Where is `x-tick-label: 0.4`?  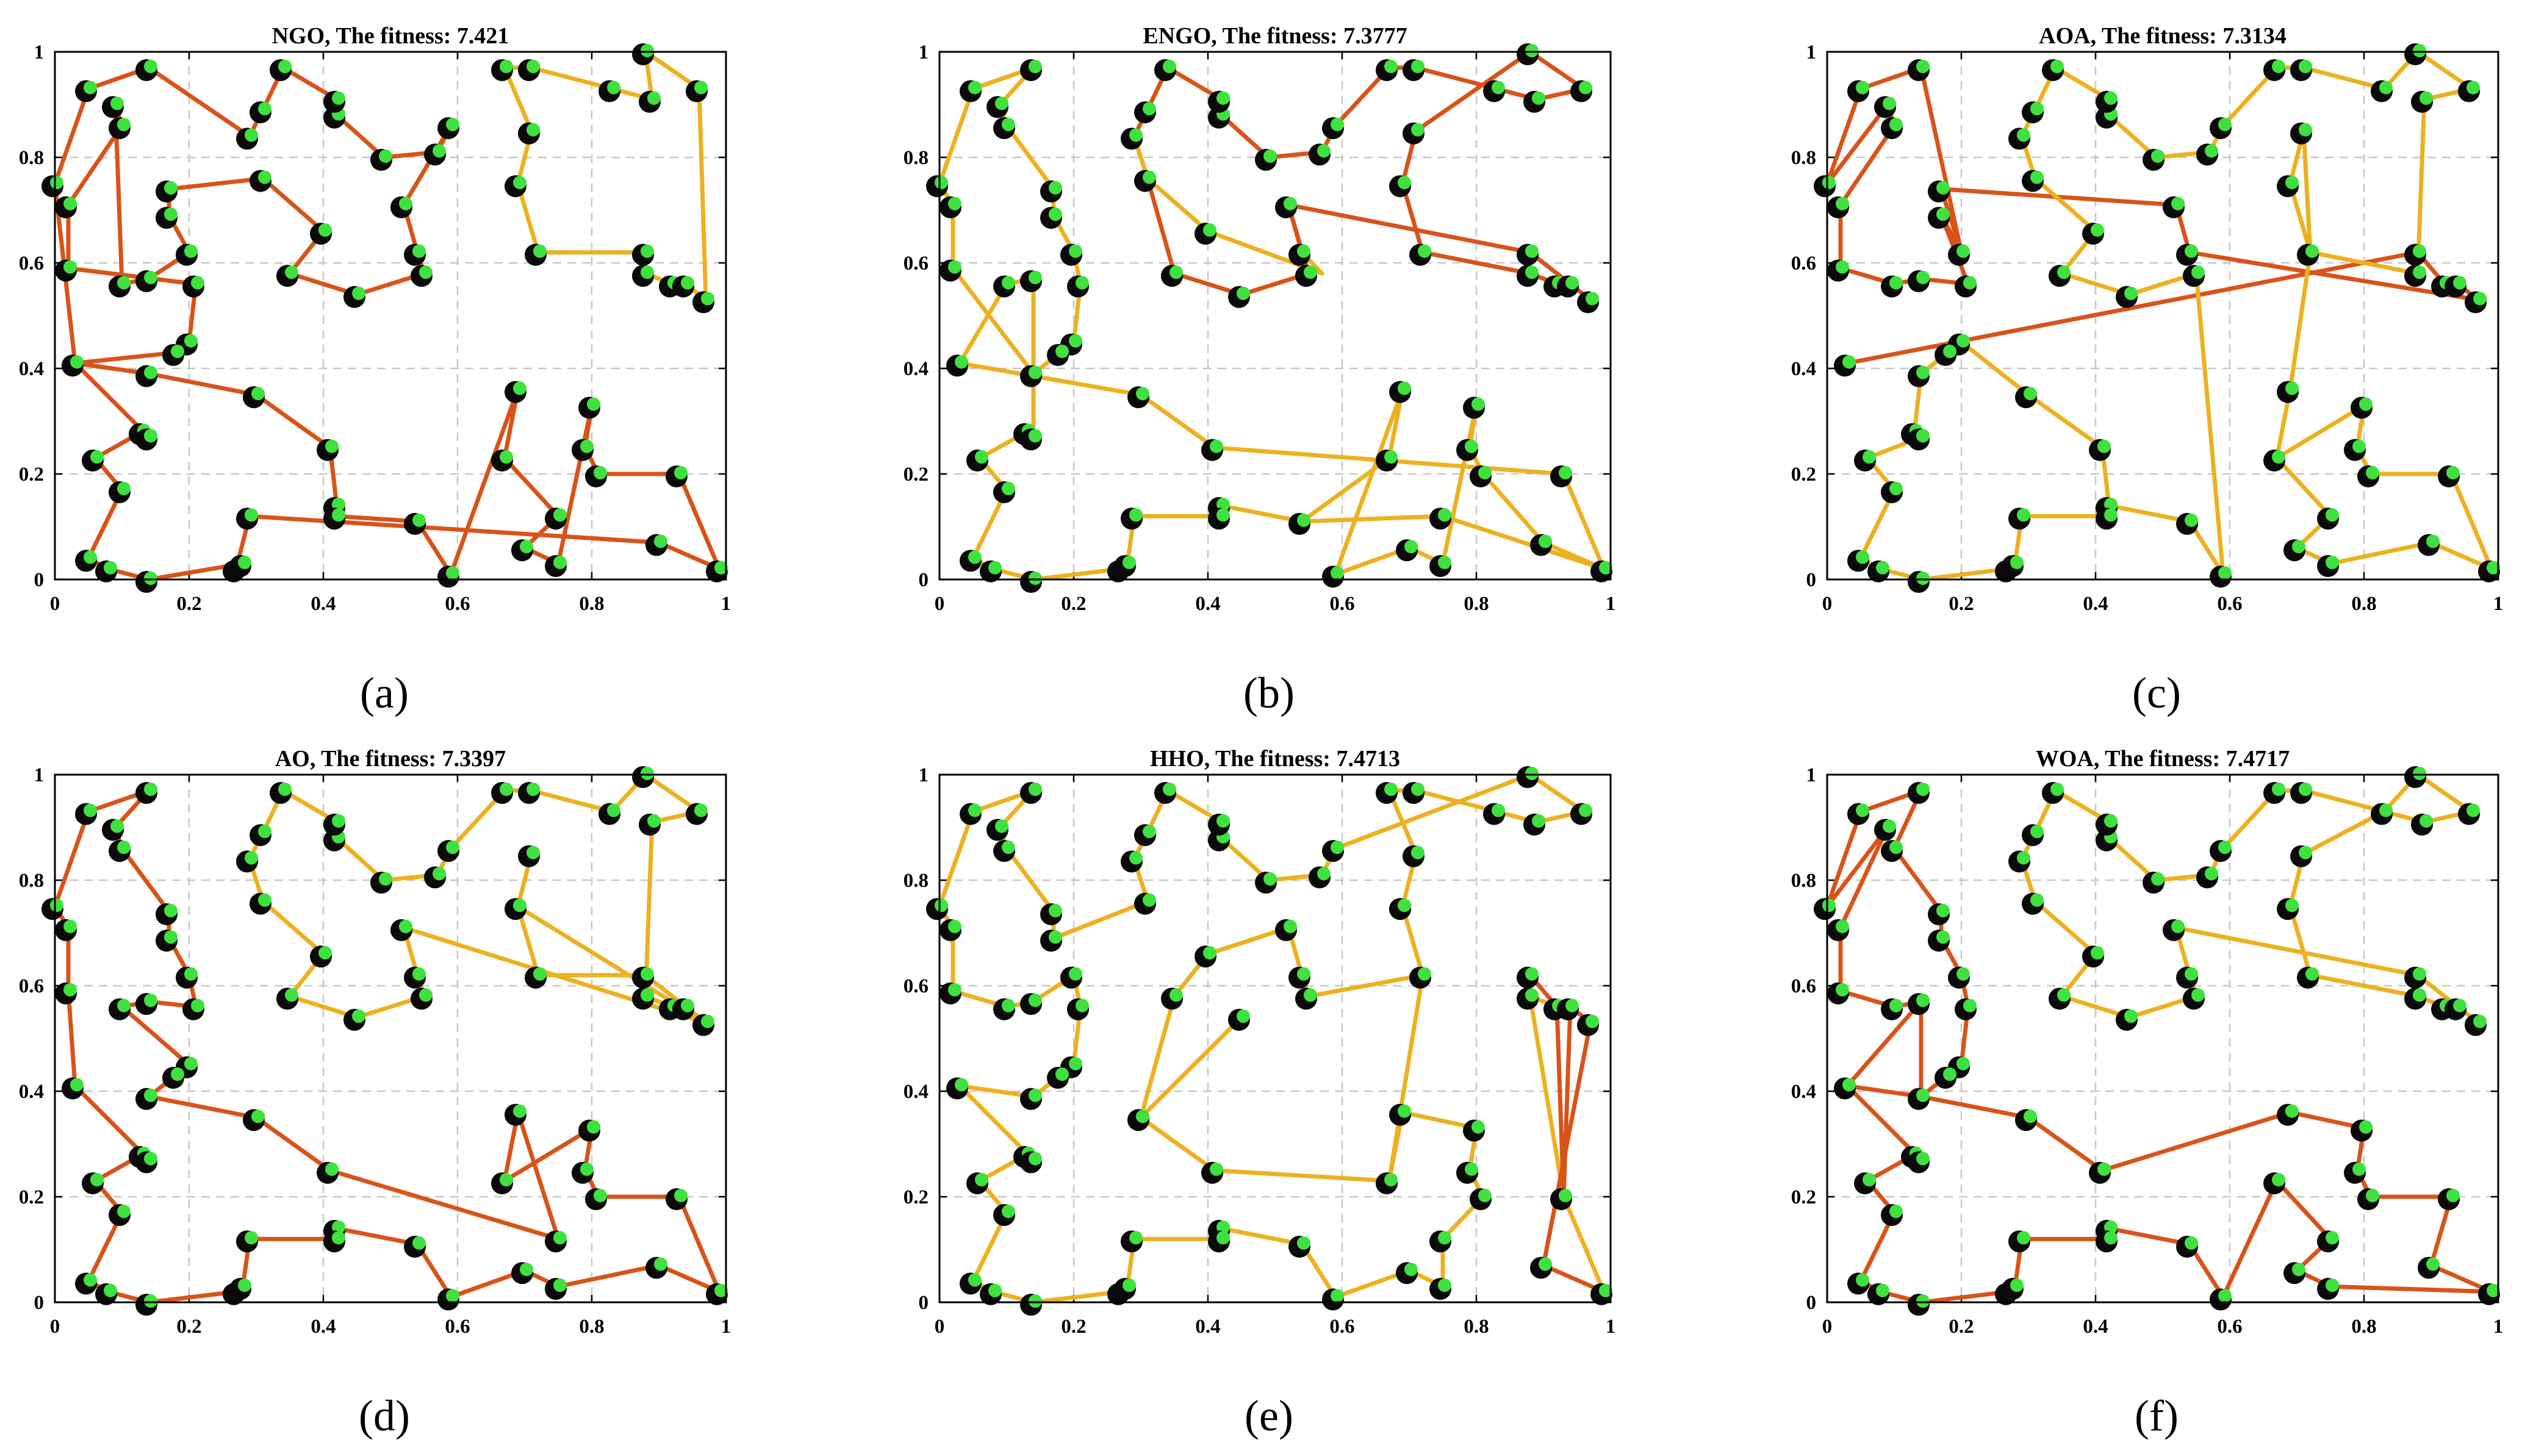 x-tick-label: 0.4 is located at coordinates (323, 604).